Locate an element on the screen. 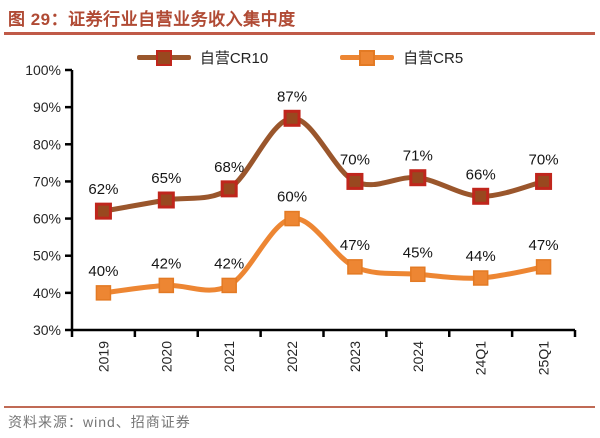 The width and height of the screenshot is (600, 438). cr10-legend-line-icon is located at coordinates (163, 57).